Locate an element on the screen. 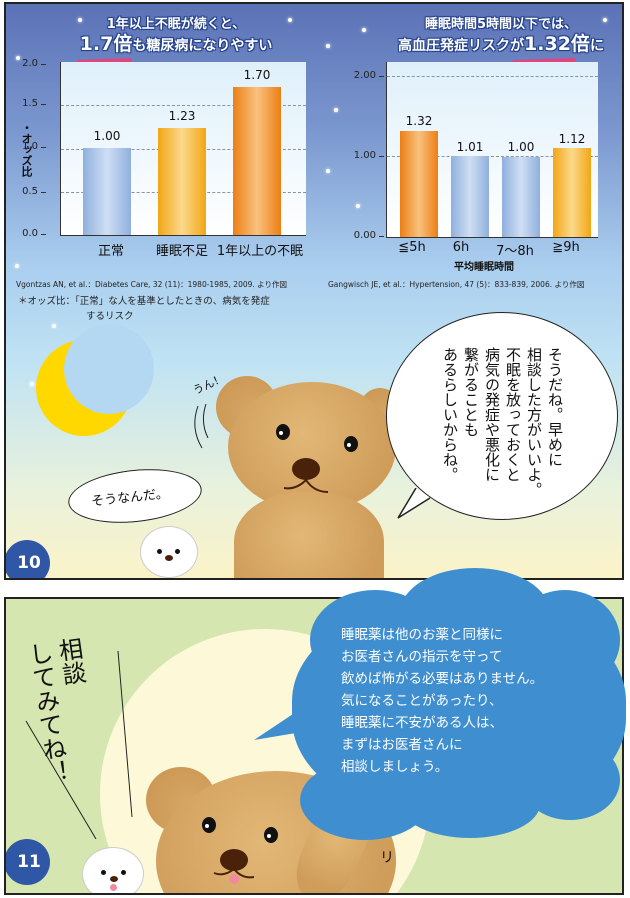 The image size is (630, 898). moon-shadow is located at coordinates (109, 369).